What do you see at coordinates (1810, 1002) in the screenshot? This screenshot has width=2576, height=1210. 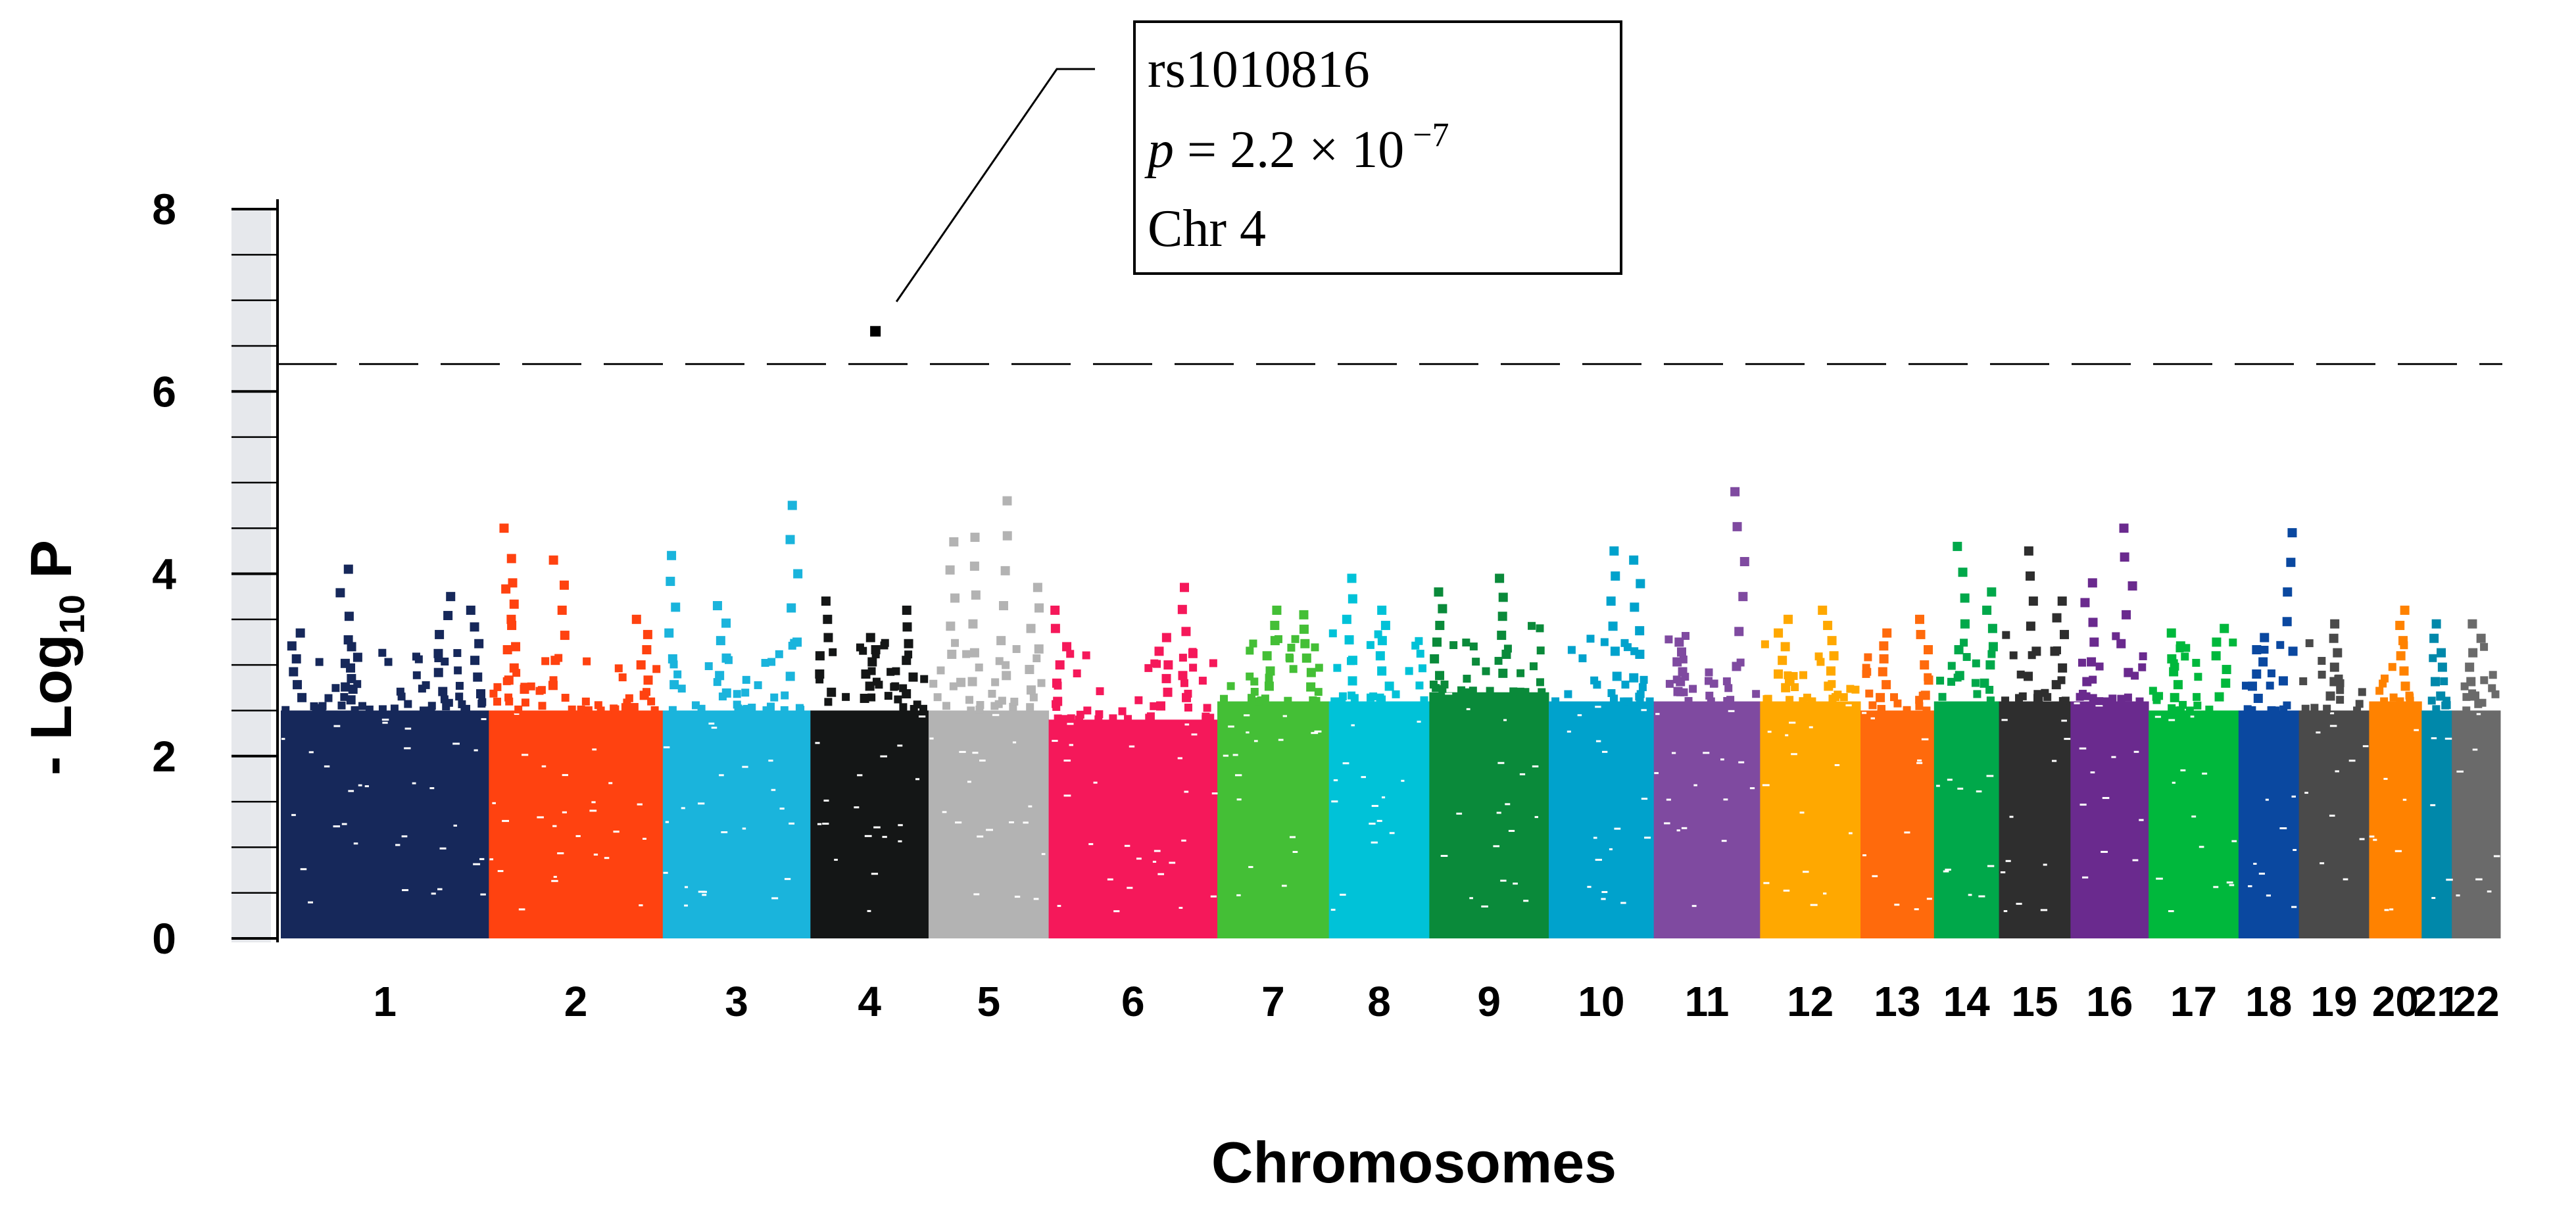 I see `chromosome-label: 12` at bounding box center [1810, 1002].